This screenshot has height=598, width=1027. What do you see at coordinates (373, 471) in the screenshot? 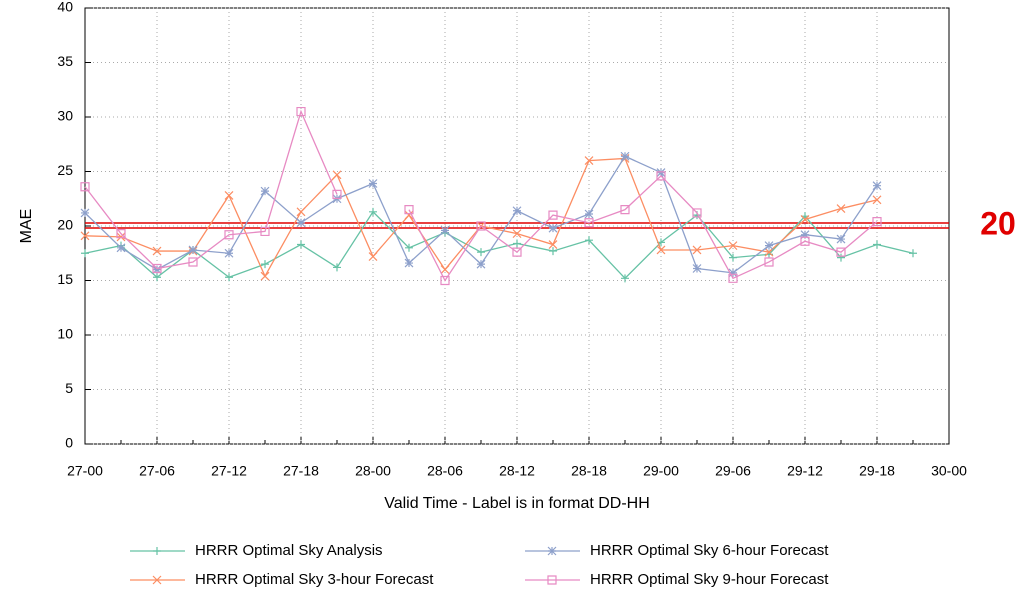
I see `x-tick-label: 28-00` at bounding box center [373, 471].